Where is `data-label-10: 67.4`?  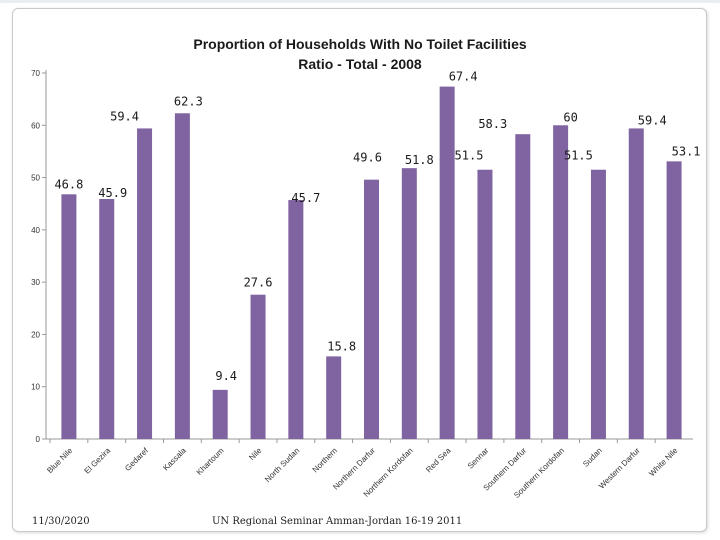 data-label-10: 67.4 is located at coordinates (463, 77).